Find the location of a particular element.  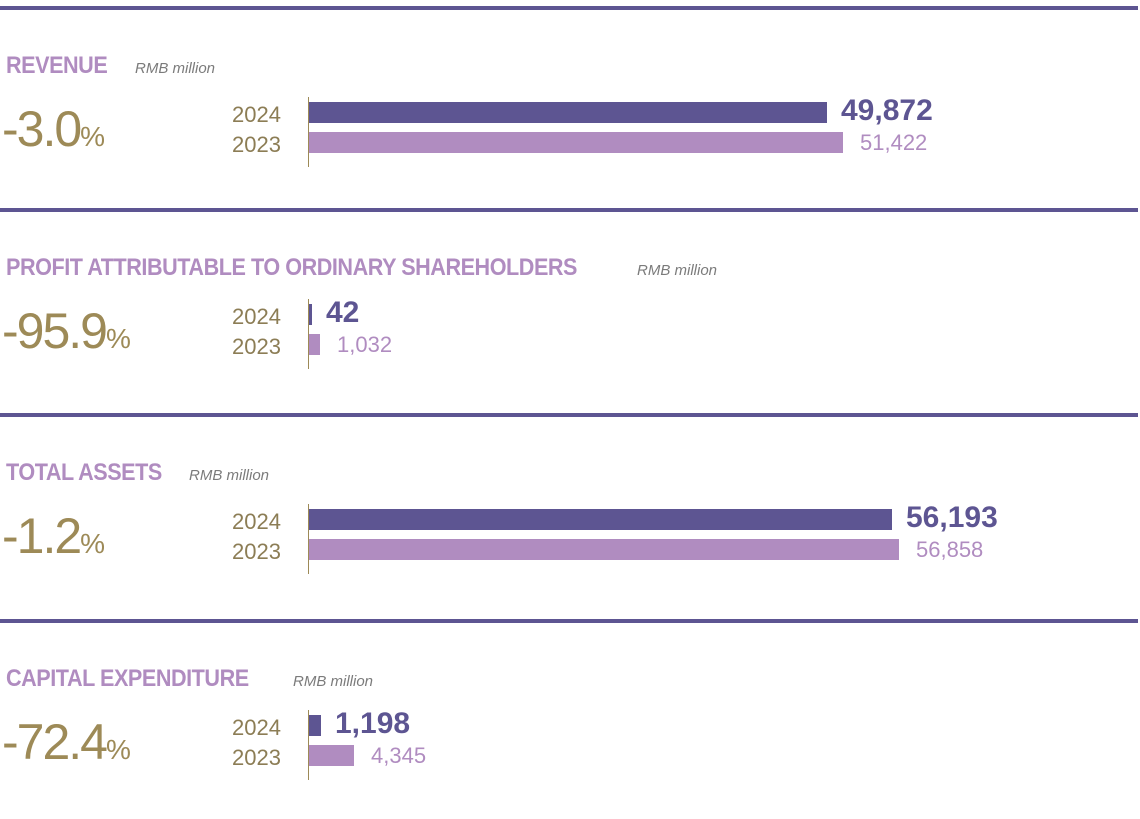

section-header: TOTAL ASSETS RMB million is located at coordinates (137, 473).